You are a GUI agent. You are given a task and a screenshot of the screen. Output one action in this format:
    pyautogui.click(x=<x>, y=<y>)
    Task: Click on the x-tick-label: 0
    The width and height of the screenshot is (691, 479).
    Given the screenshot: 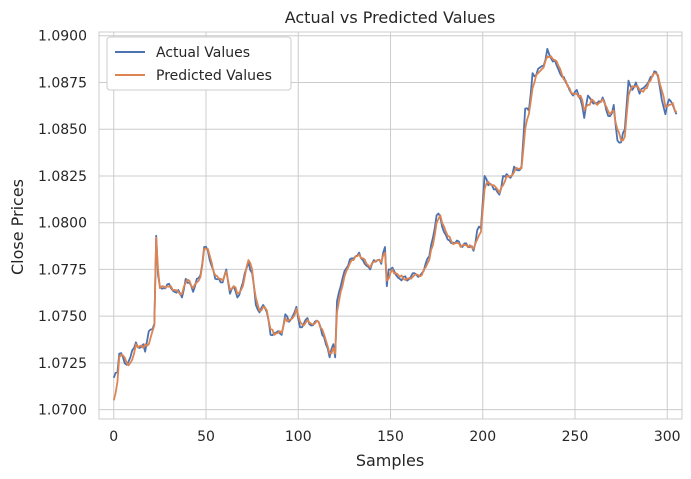 What is the action you would take?
    pyautogui.click(x=113, y=437)
    